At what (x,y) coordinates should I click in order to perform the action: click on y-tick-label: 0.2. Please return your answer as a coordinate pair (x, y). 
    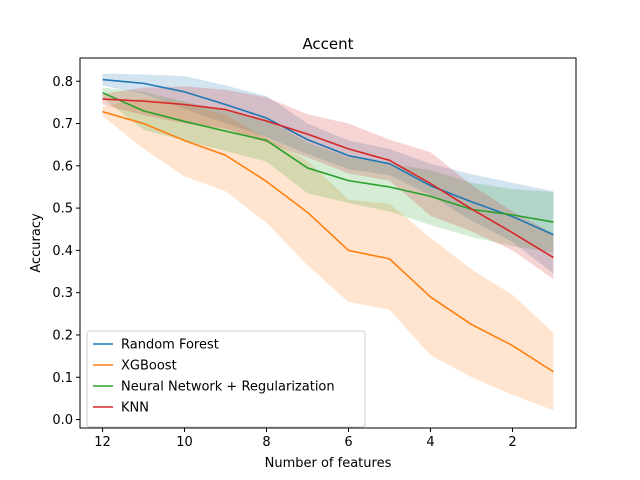
    Looking at the image, I should click on (62, 335).